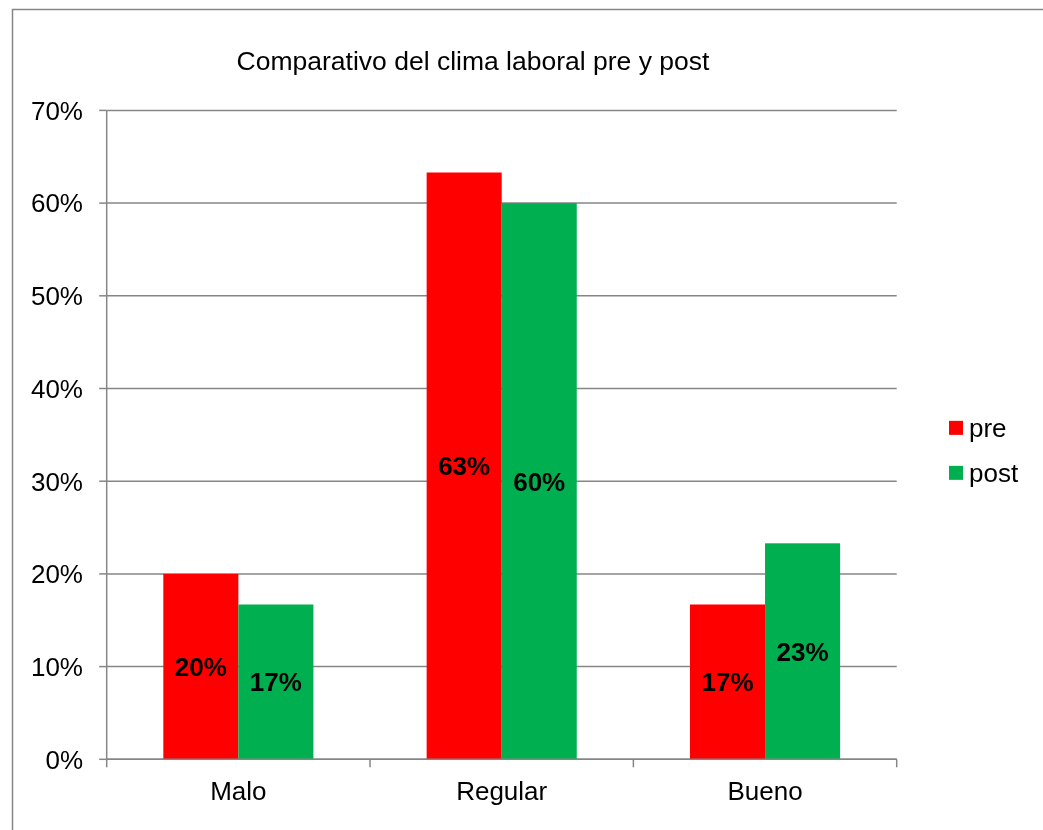 The width and height of the screenshot is (1043, 830). I want to click on y-tick-label: 40%, so click(56, 388).